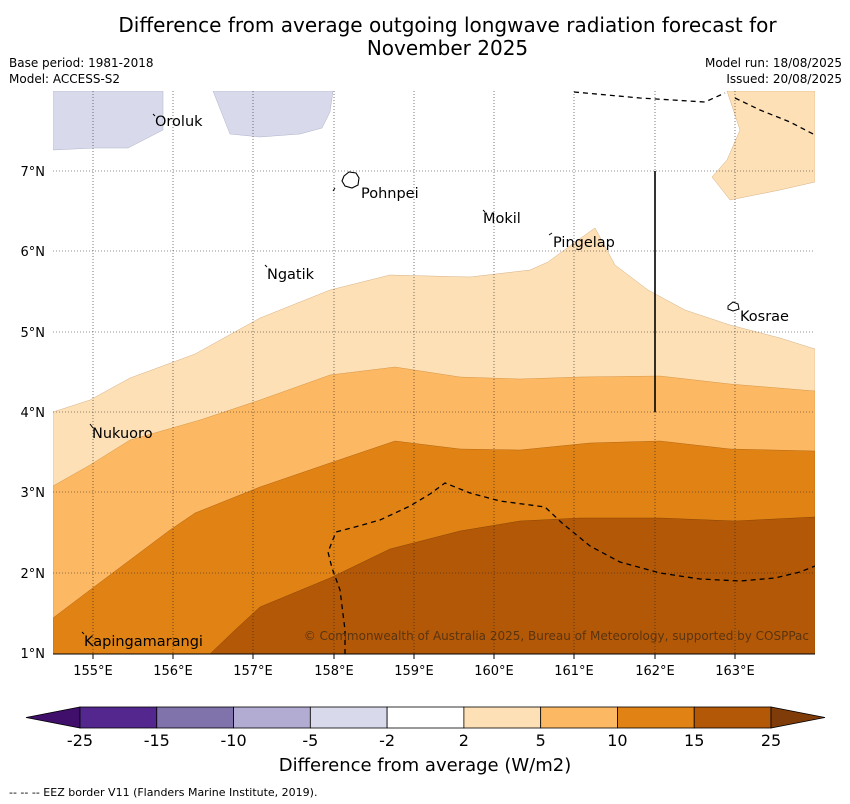 This screenshot has width=850, height=804. Describe the element at coordinates (655, 671) in the screenshot. I see `lon-tick-label: 162°E` at that location.